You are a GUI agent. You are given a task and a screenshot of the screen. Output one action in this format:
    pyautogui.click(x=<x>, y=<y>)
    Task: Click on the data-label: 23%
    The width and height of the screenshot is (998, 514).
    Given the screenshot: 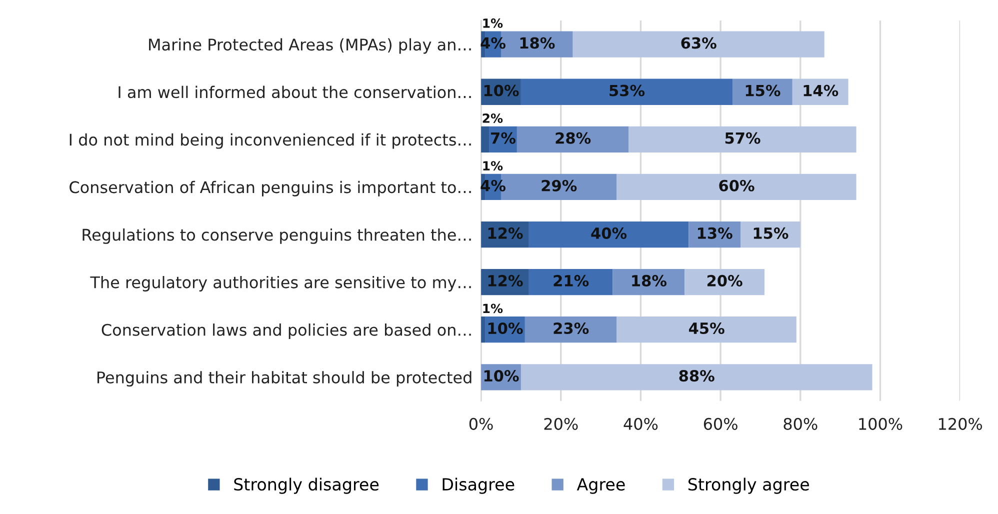 What is the action you would take?
    pyautogui.click(x=571, y=328)
    